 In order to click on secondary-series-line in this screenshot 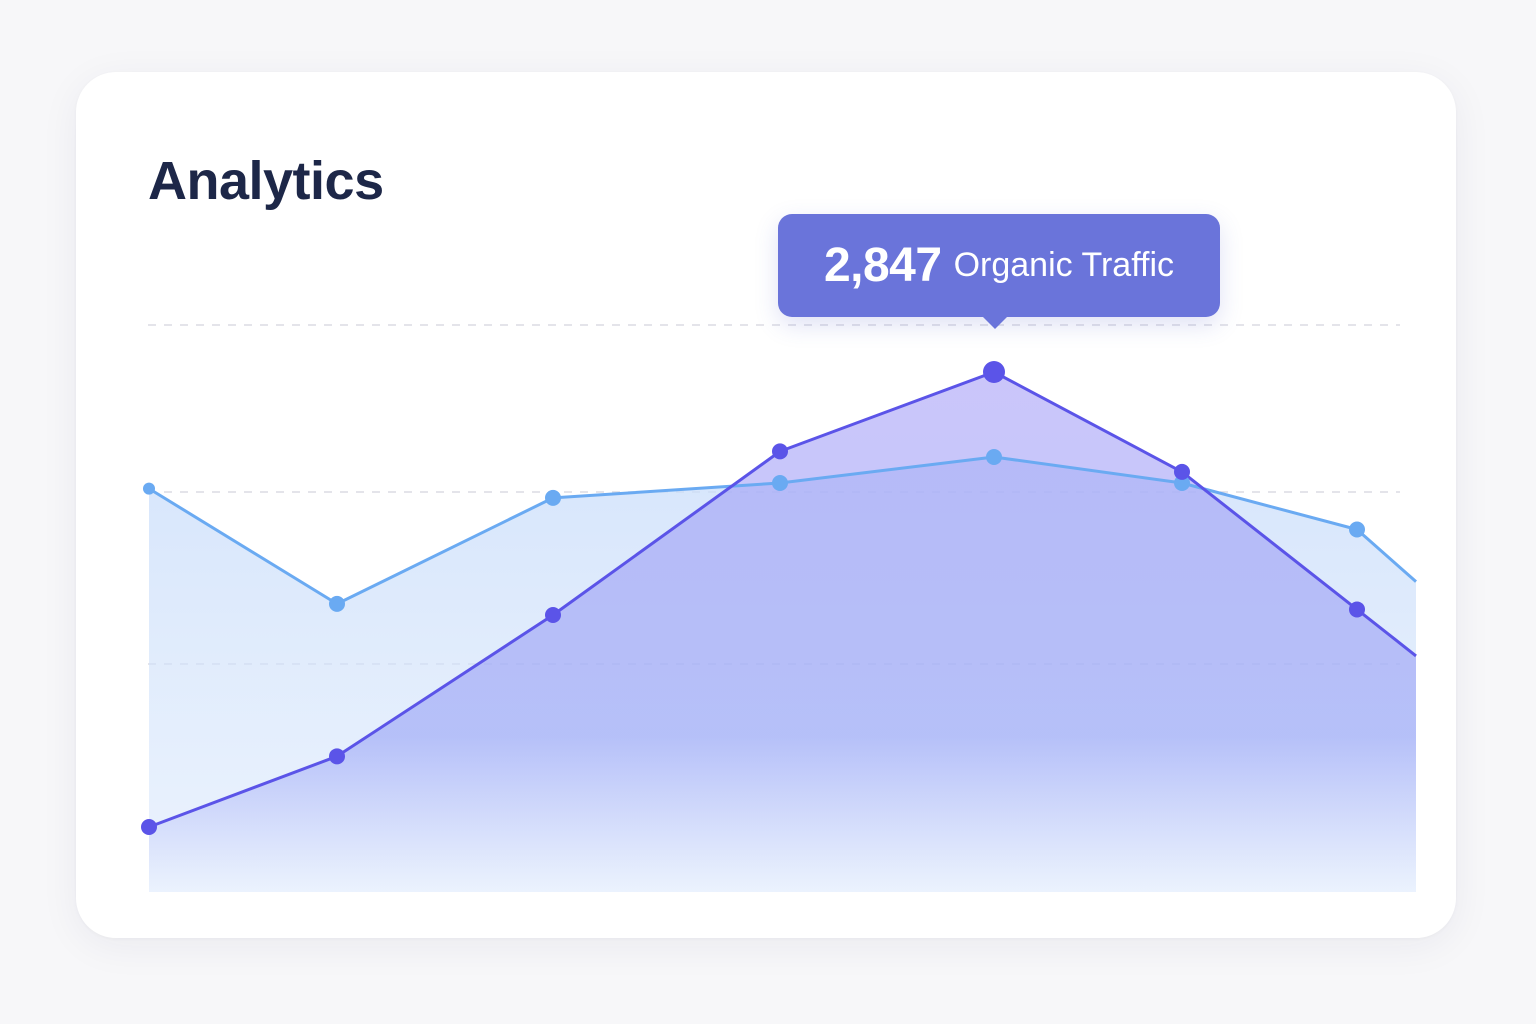, I will do `click(782, 530)`.